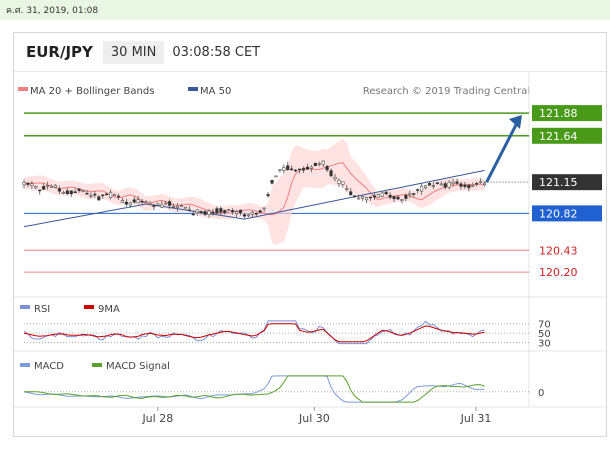 This screenshot has height=450, width=610. I want to click on ma50-line, so click(254, 198).